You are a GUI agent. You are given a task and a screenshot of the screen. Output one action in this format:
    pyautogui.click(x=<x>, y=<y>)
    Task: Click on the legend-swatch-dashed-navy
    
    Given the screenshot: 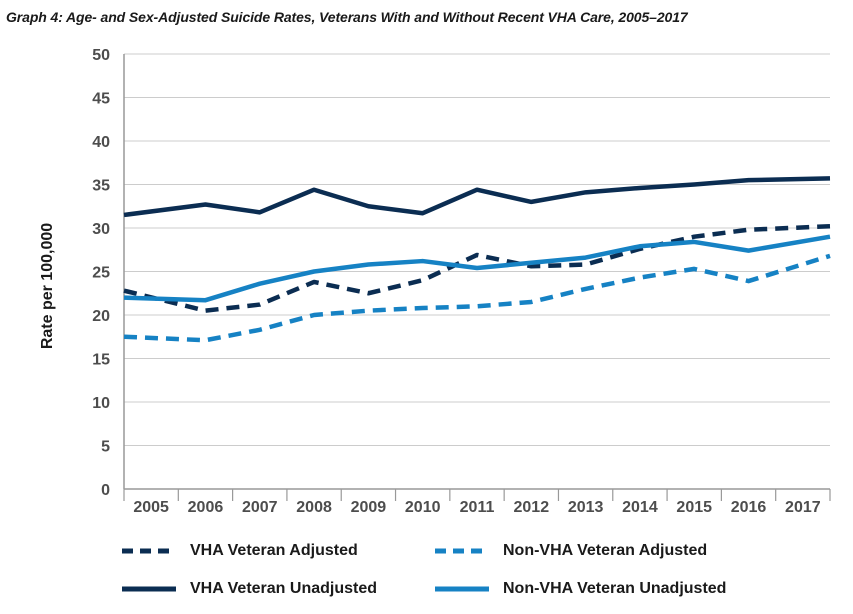 What is the action you would take?
    pyautogui.click(x=149, y=551)
    